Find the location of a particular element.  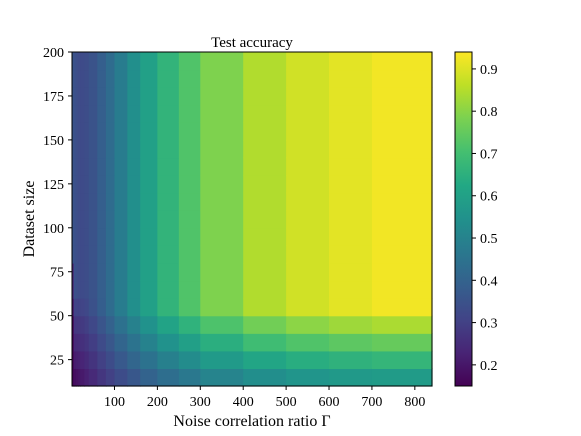

x-tick-label: 400 is located at coordinates (243, 402).